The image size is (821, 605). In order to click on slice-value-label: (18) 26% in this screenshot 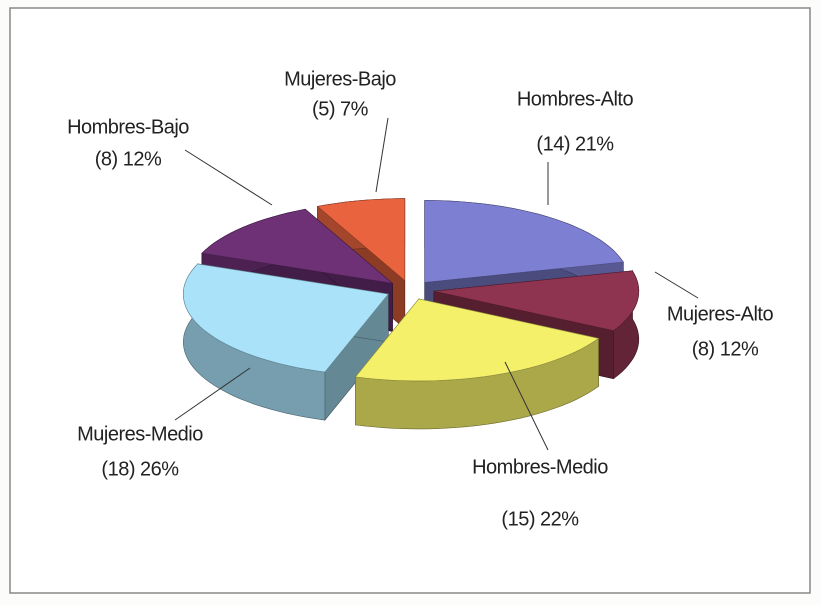, I will do `click(140, 469)`.